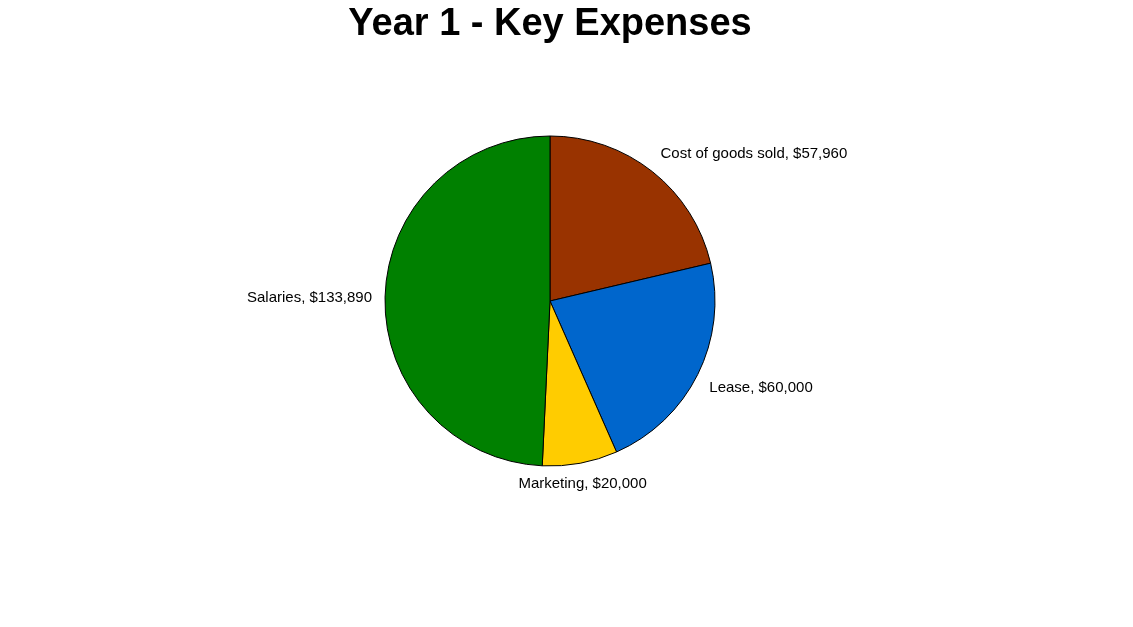 This screenshot has height=627, width=1133. Describe the element at coordinates (582, 482) in the screenshot. I see `slice-label: Marketing, $20,000` at that location.